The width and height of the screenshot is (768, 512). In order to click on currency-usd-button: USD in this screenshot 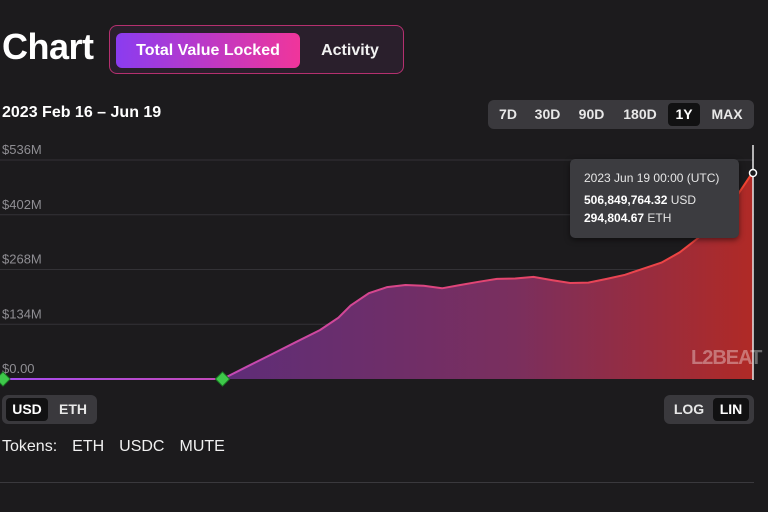, I will do `click(27, 409)`.